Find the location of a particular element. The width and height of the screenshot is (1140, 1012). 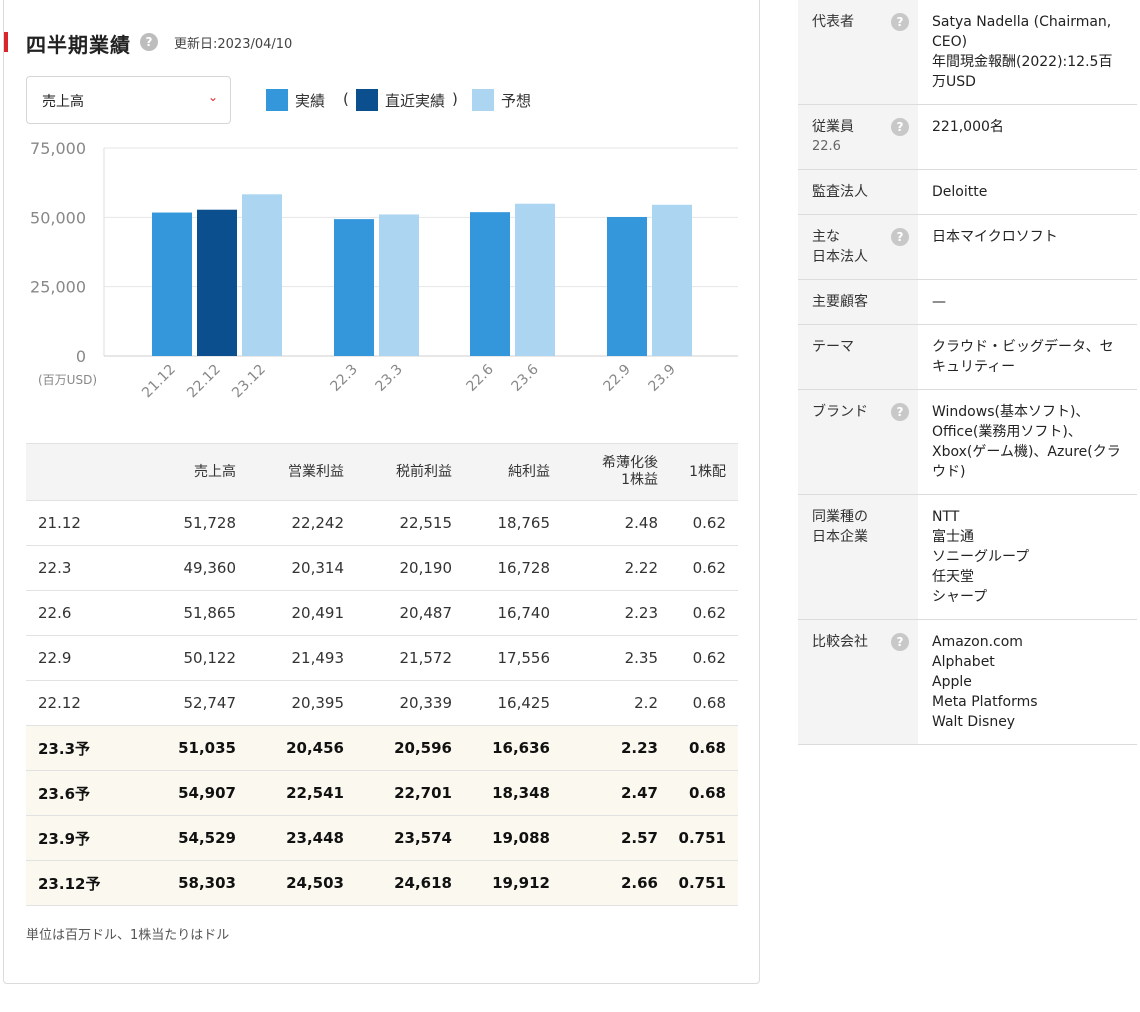

legend-swatch-forecast is located at coordinates (483, 100).